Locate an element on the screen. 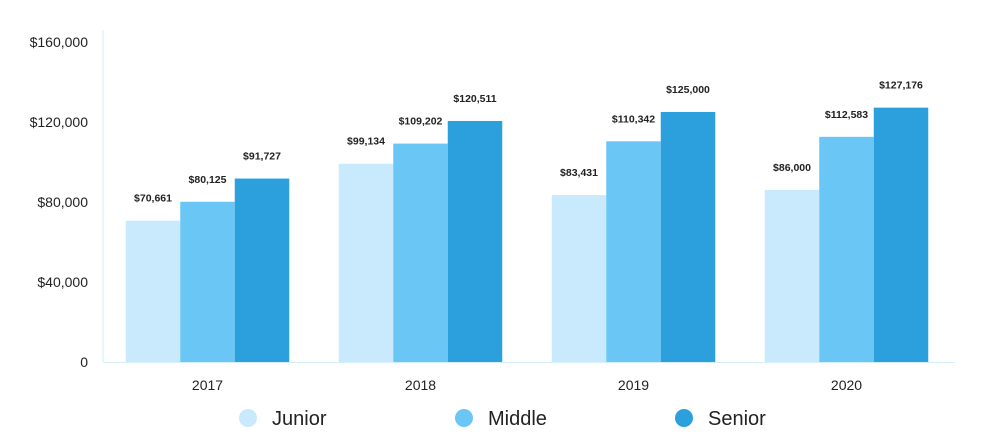 The width and height of the screenshot is (988, 438). legend-label: Junior is located at coordinates (299, 419).